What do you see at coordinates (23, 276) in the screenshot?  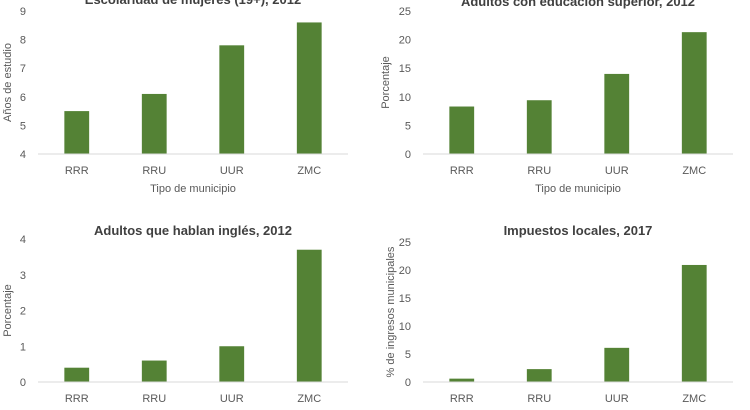 I see `y-tick-label: 3` at bounding box center [23, 276].